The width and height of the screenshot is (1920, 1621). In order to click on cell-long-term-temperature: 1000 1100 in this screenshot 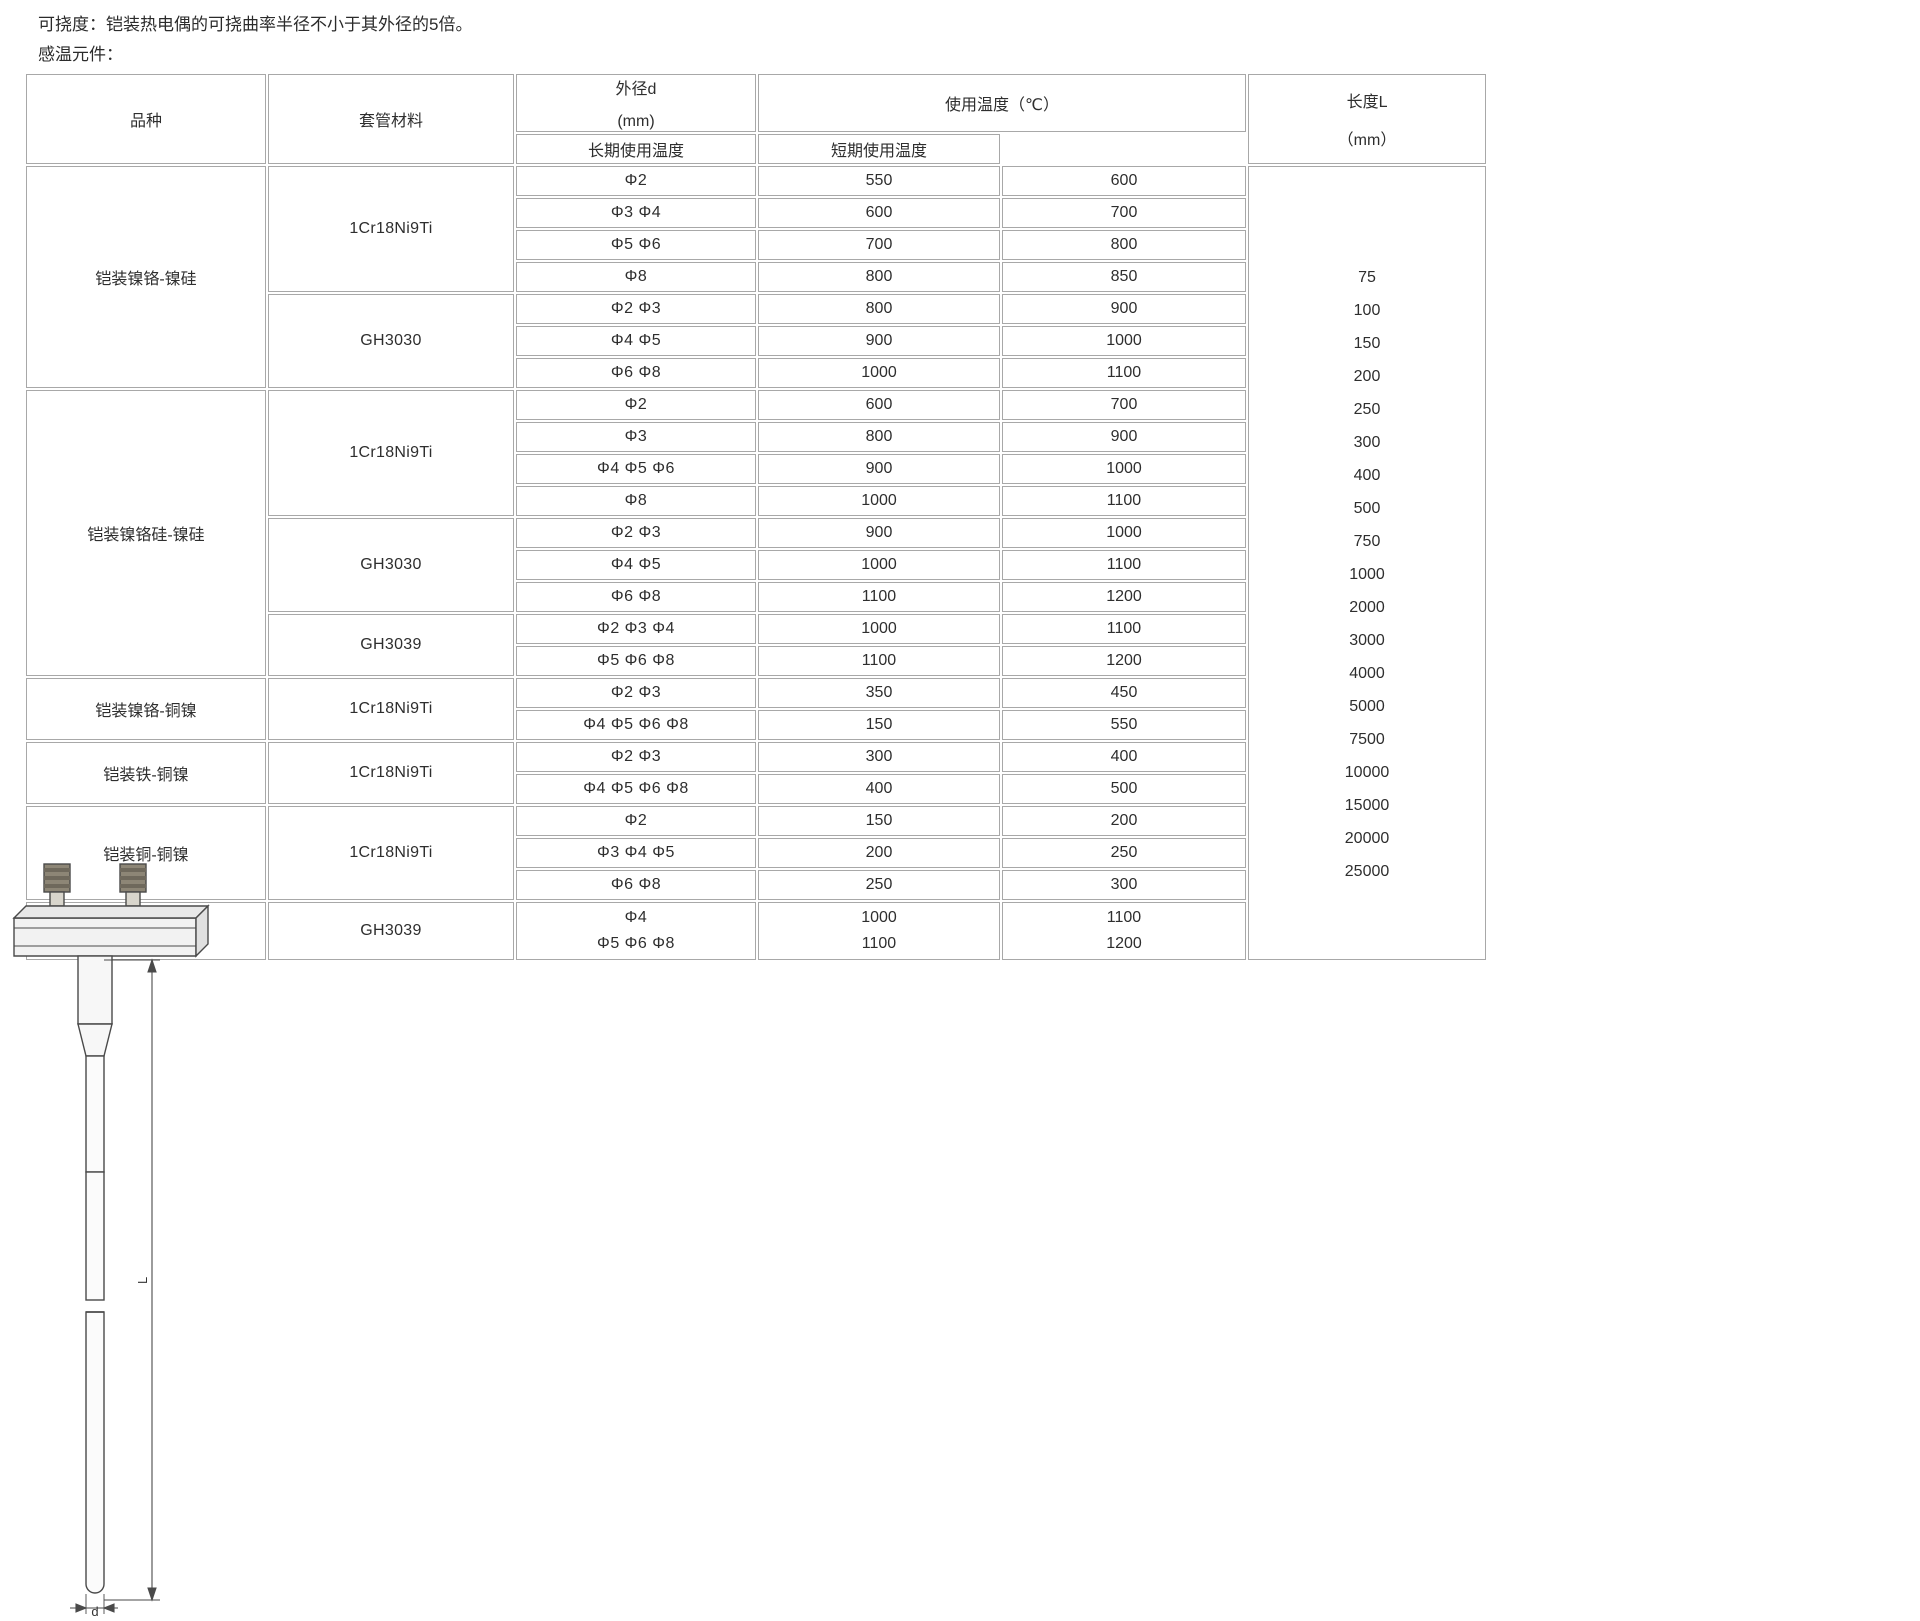, I will do `click(879, 931)`.